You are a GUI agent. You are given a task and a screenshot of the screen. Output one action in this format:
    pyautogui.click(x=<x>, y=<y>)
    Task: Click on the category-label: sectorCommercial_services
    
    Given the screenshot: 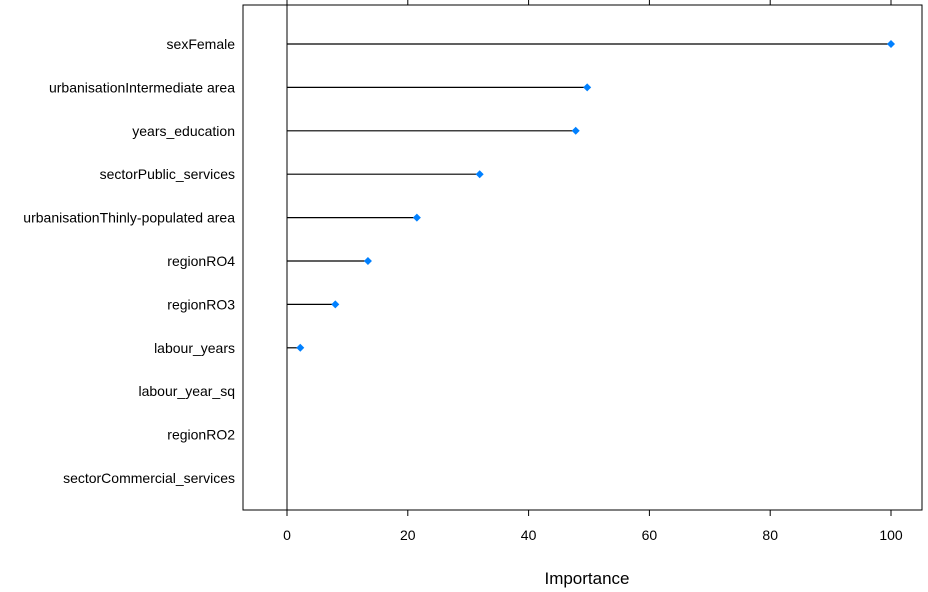 What is the action you would take?
    pyautogui.click(x=149, y=478)
    